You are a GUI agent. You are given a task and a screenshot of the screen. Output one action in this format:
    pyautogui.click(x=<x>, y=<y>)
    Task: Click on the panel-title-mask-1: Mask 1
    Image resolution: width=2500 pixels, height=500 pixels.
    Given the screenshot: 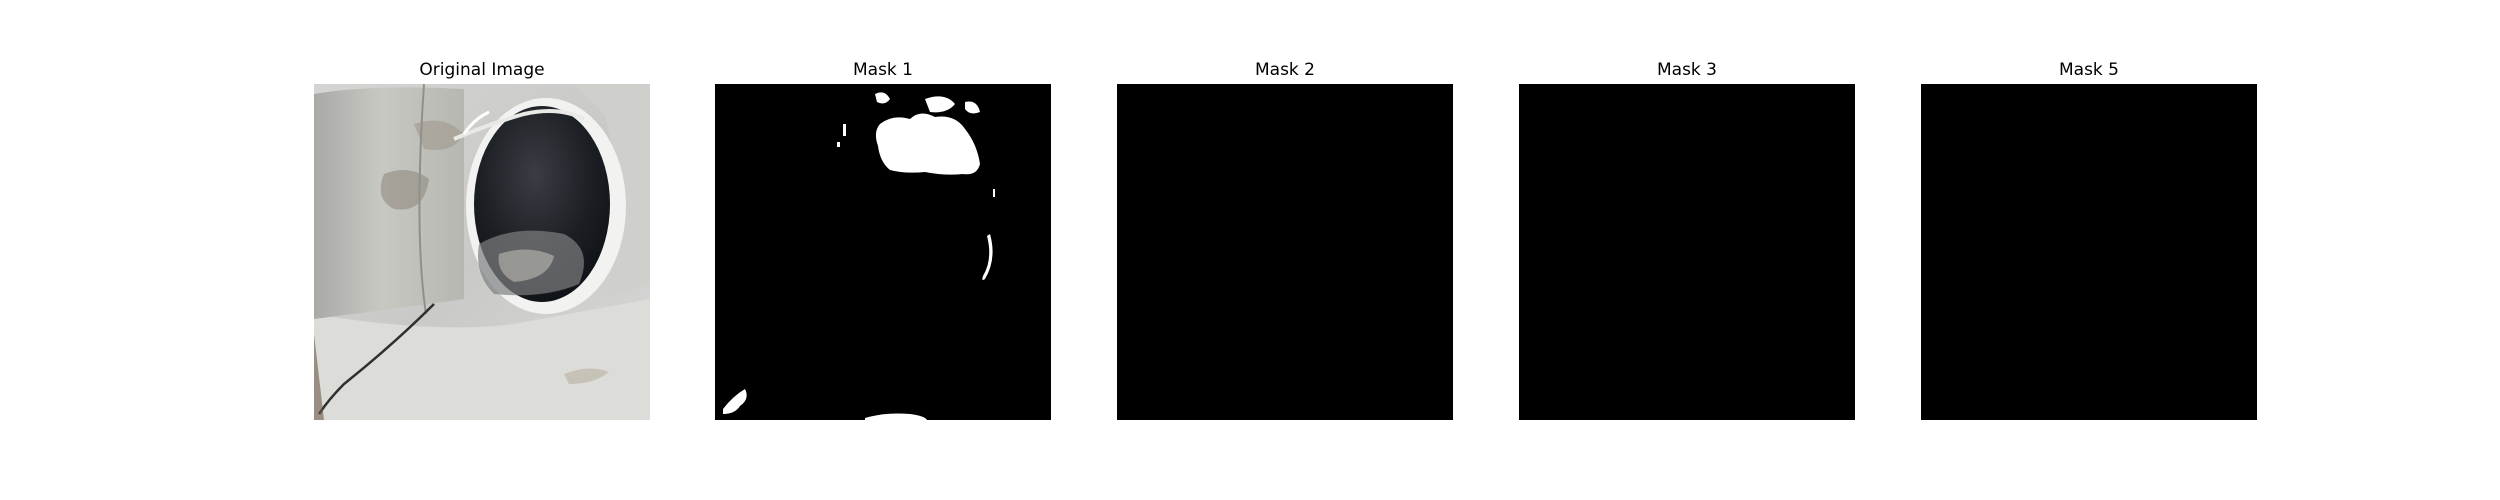 What is the action you would take?
    pyautogui.click(x=882, y=70)
    